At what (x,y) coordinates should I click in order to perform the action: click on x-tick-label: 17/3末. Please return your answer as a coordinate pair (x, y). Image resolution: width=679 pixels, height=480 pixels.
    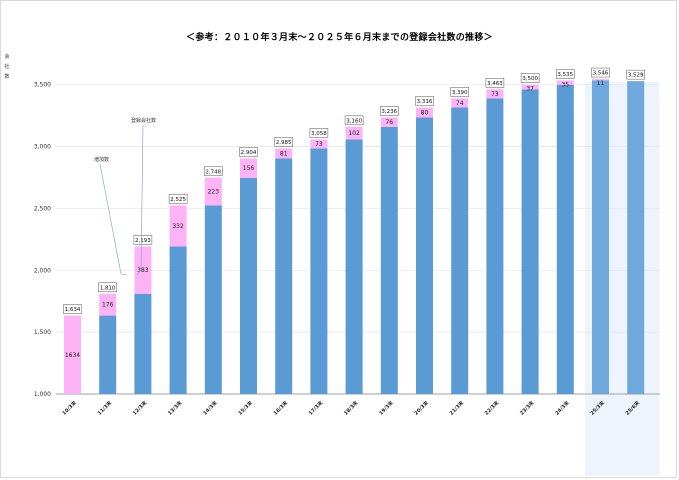
    Looking at the image, I should click on (315, 407).